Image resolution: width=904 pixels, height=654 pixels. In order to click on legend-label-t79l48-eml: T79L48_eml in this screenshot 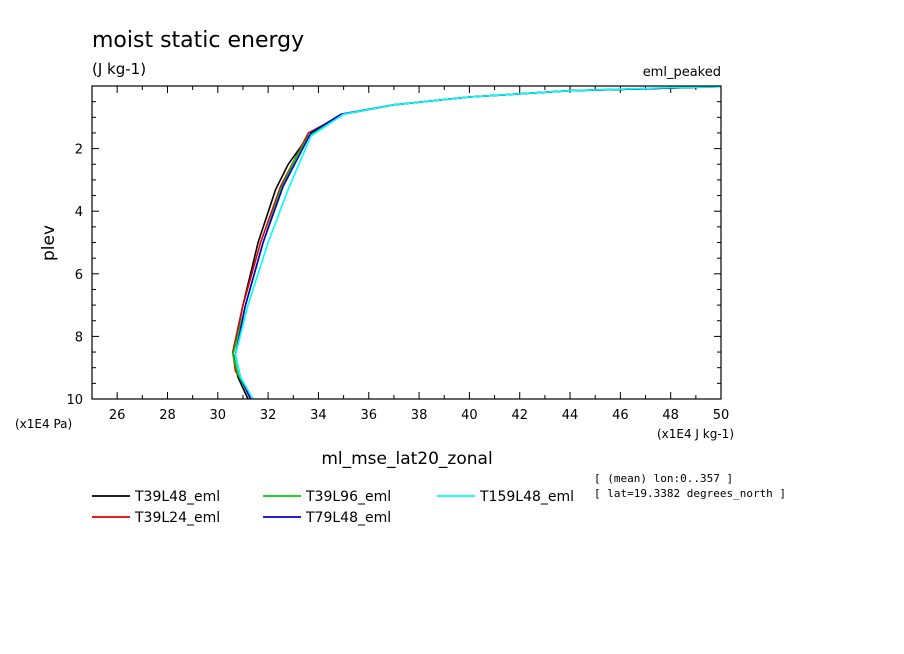, I will do `click(348, 518)`.